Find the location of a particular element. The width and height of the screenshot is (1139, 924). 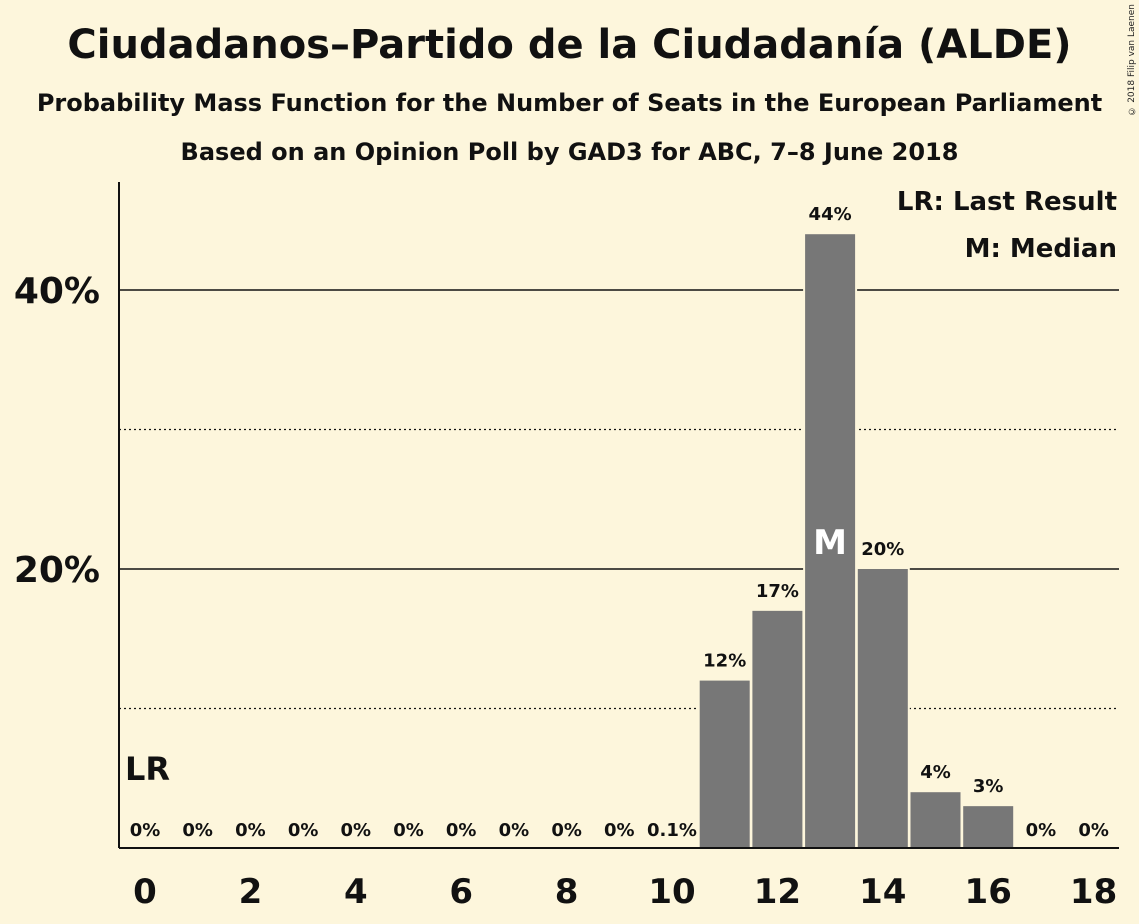

x-tick-label: 8 is located at coordinates (567, 892).